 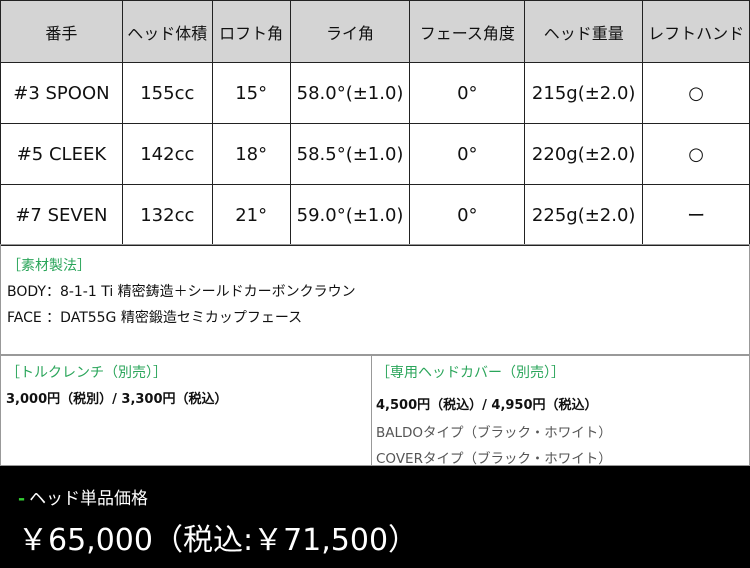 I want to click on cell: 225g(±2.0), so click(x=584, y=215).